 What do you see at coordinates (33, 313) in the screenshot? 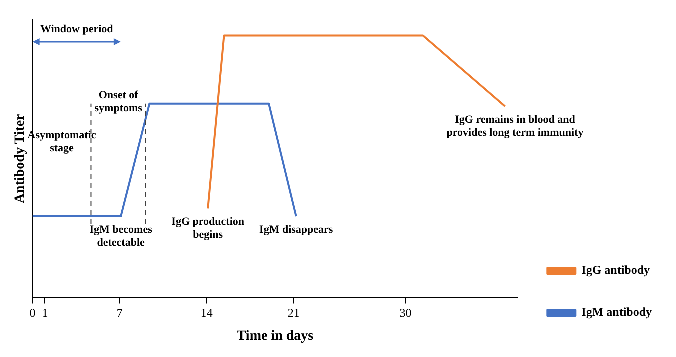
I see `x-tick-label: 0` at bounding box center [33, 313].